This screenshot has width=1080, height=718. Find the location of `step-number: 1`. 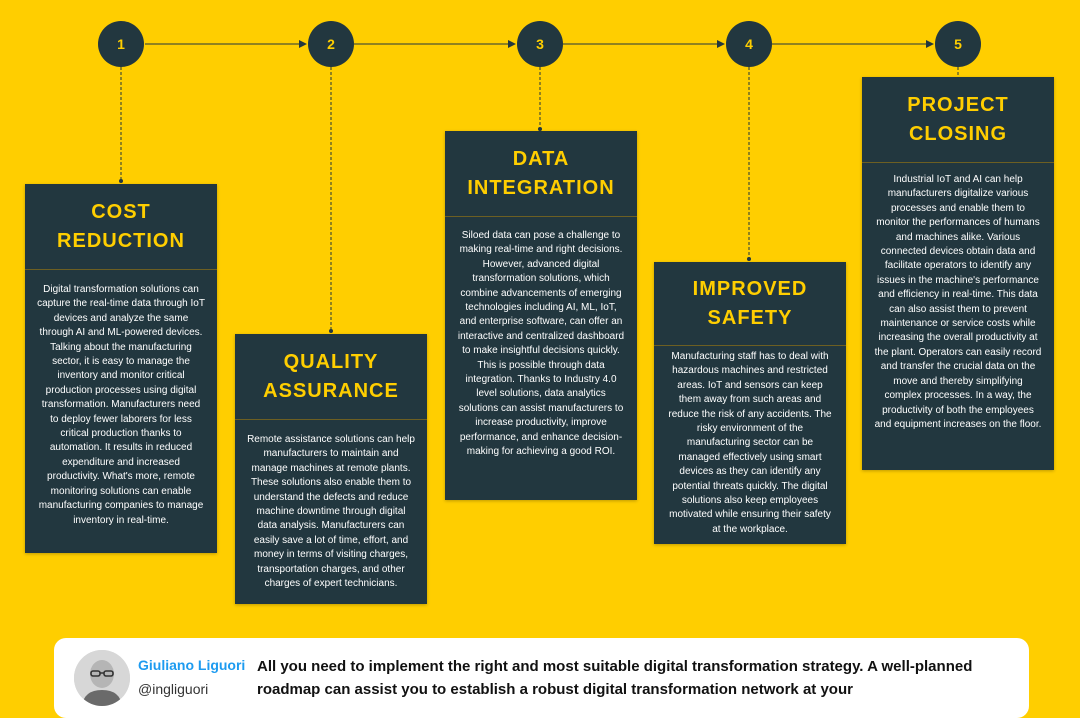

step-number: 1 is located at coordinates (121, 44).